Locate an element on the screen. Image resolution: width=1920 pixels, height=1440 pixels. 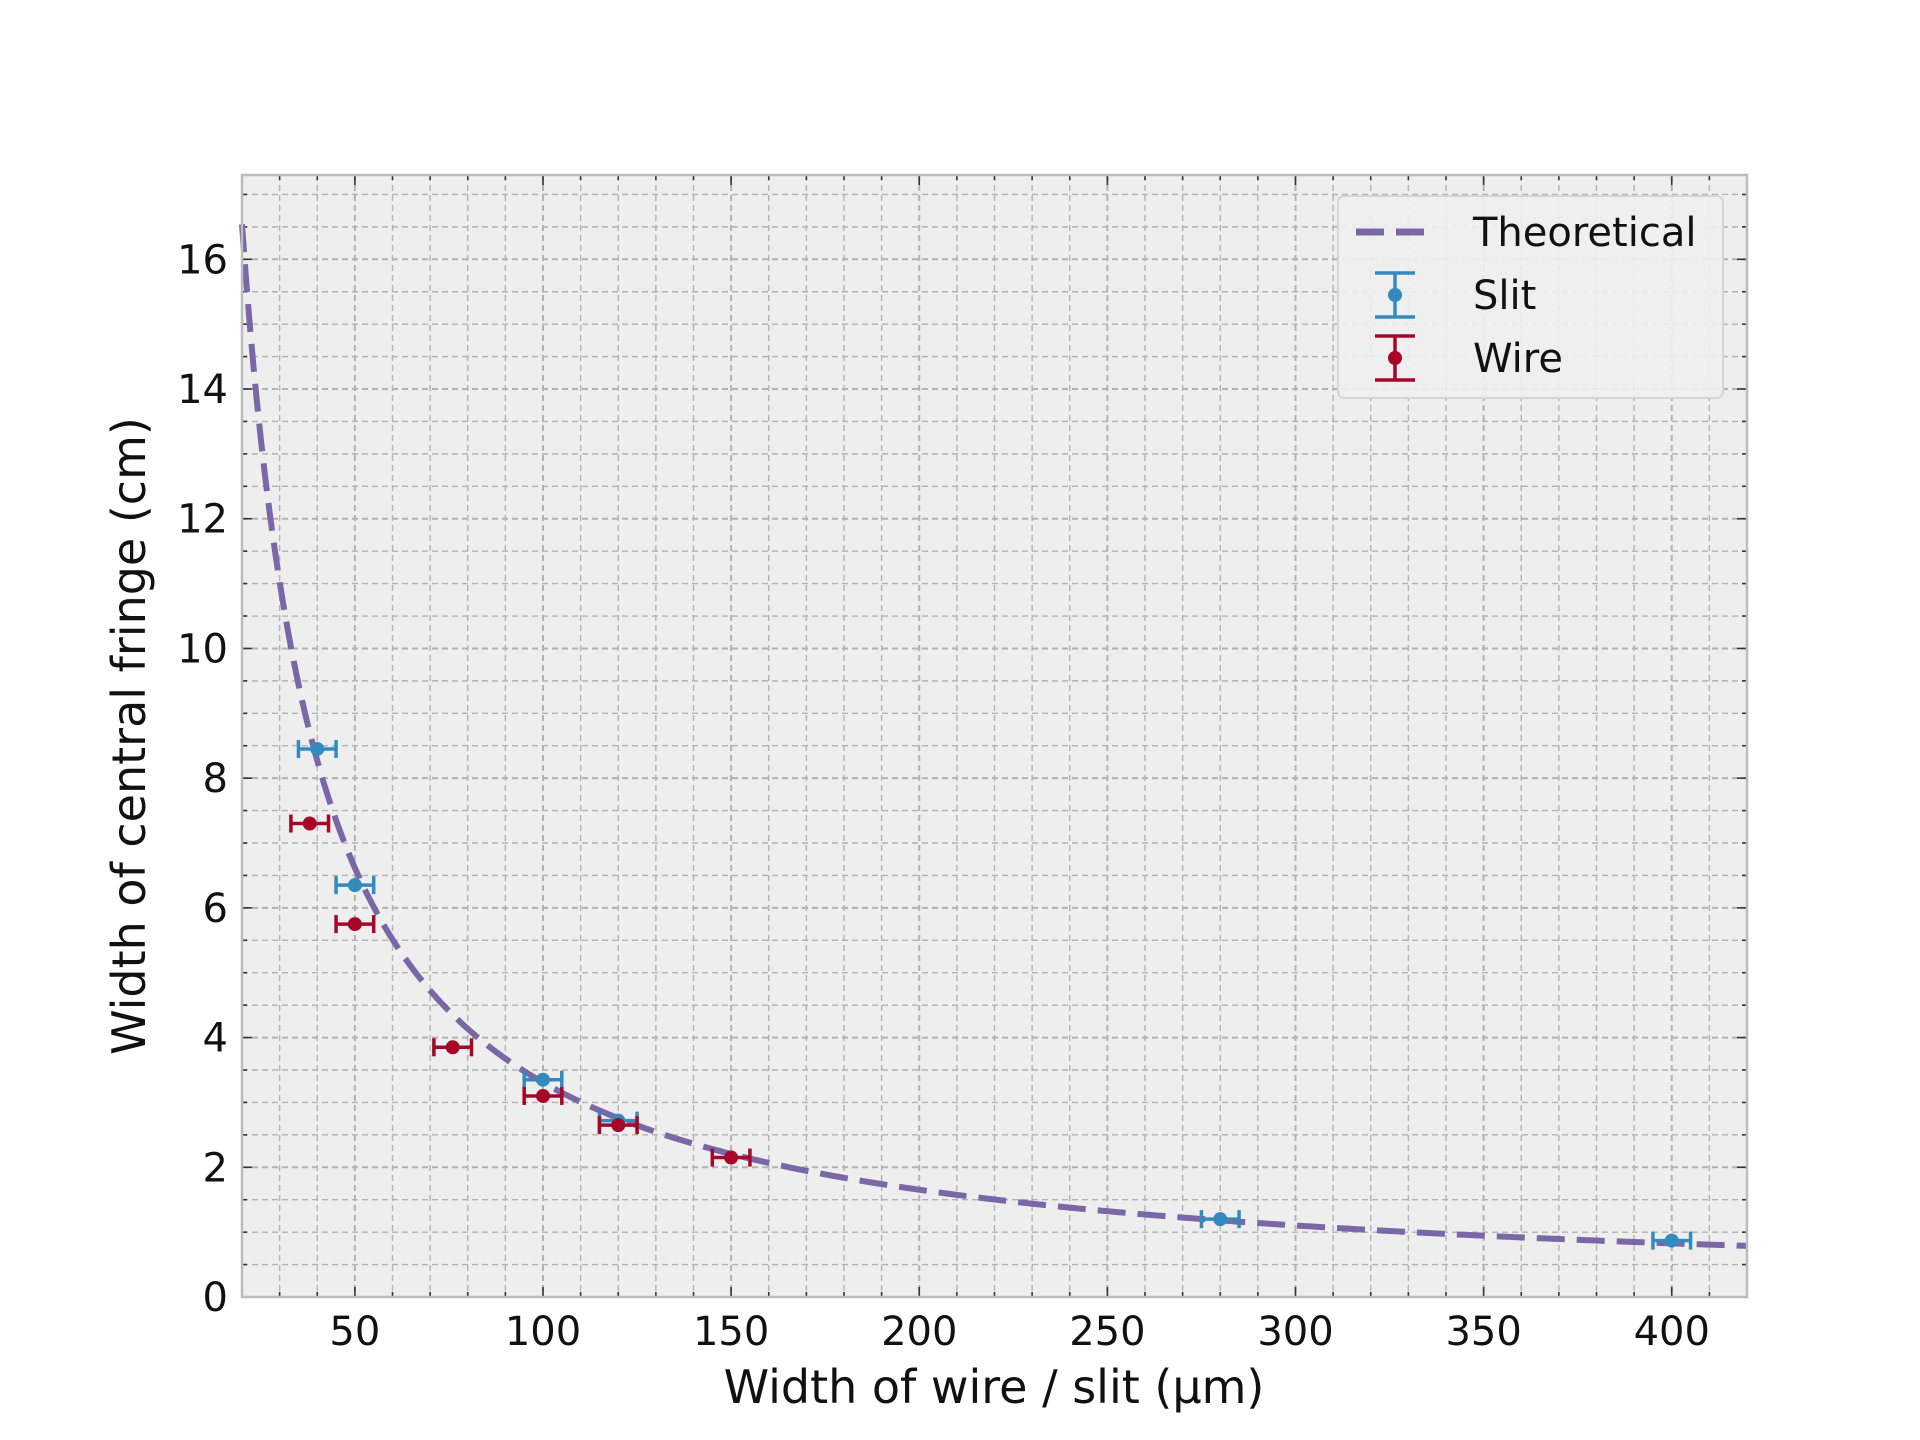
x-tick-label: 200 is located at coordinates (919, 1332).